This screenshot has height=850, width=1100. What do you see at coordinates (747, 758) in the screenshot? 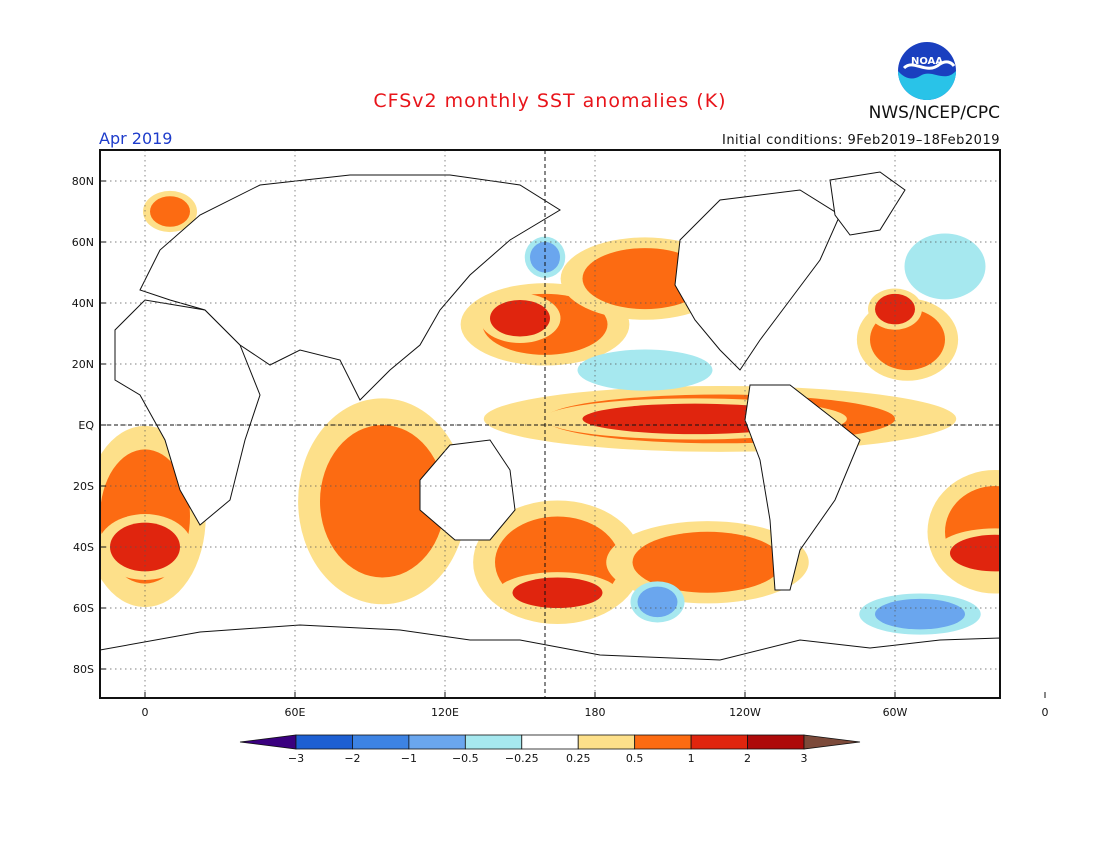
I see `colorbar-label: 2` at bounding box center [747, 758].